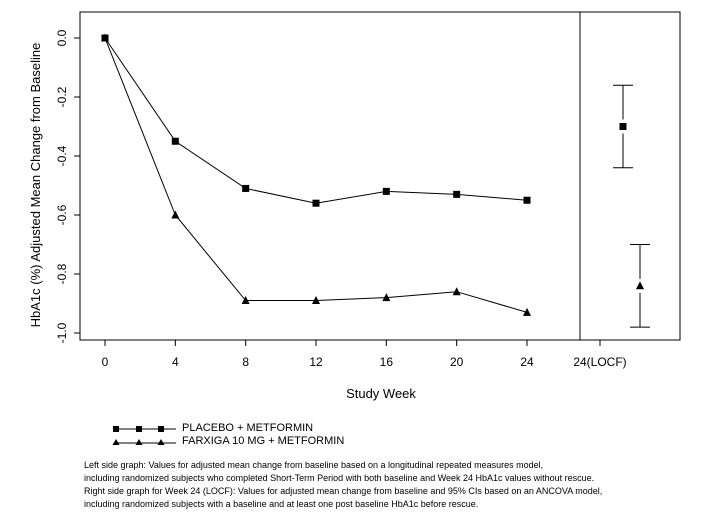  What do you see at coordinates (62, 214) in the screenshot?
I see `y-tick-label: -0.6` at bounding box center [62, 214].